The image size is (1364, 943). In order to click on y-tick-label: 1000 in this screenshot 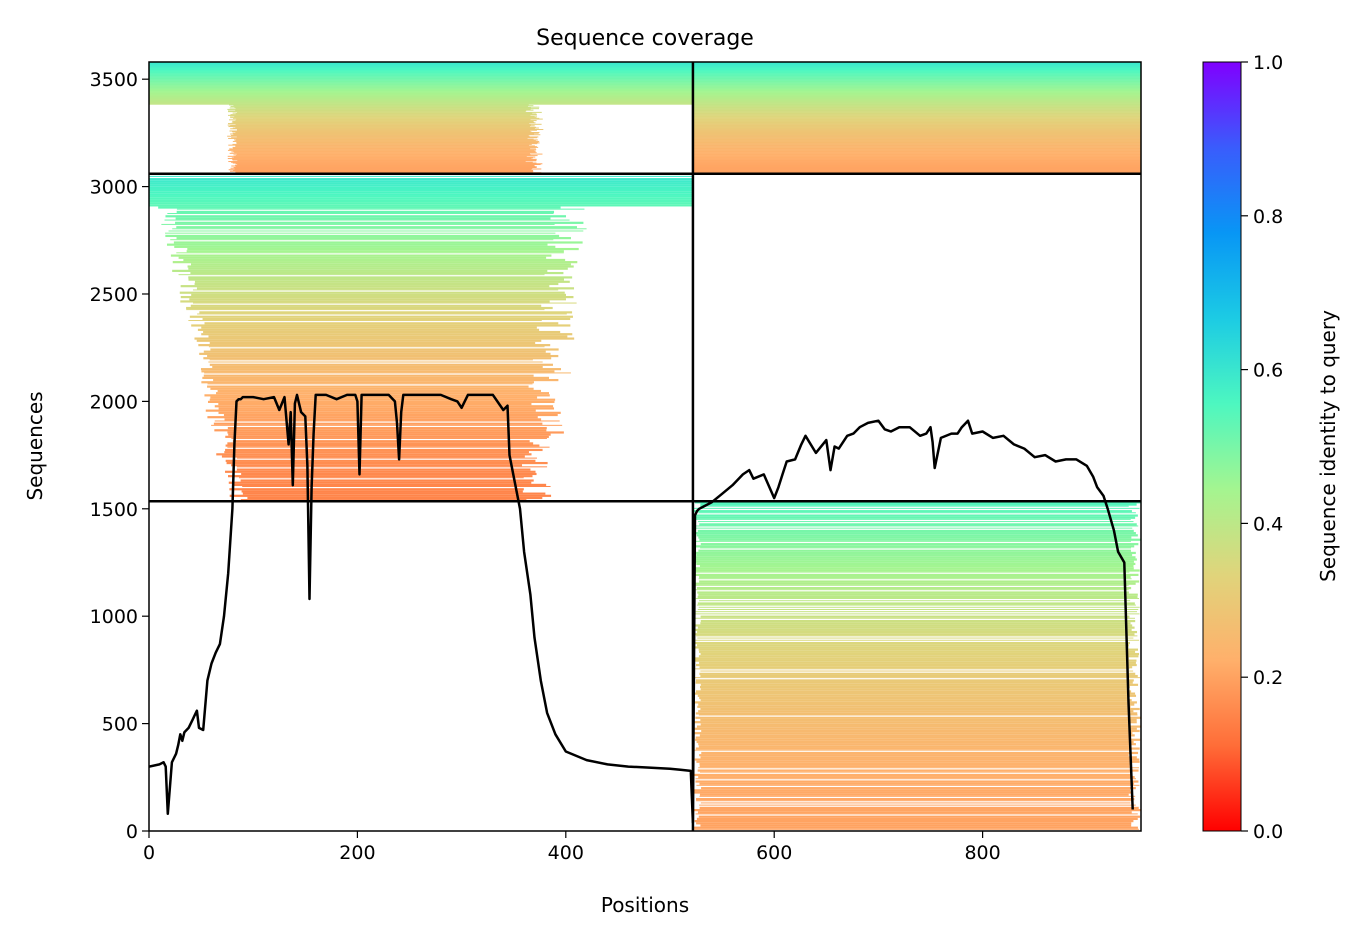, I will do `click(114, 617)`.